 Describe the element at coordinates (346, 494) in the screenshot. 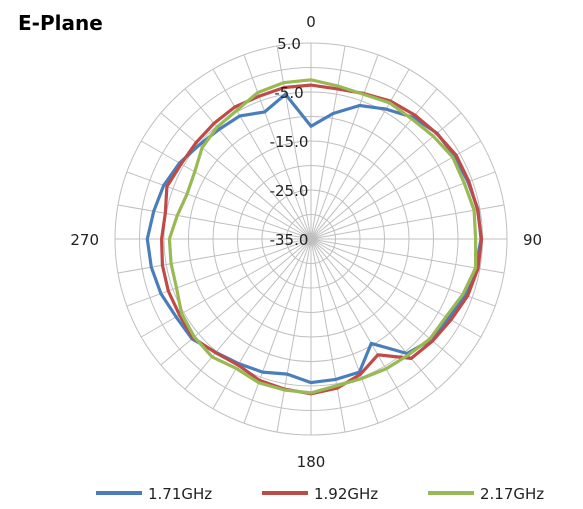

I see `legend-label: 1.92GHz` at that location.